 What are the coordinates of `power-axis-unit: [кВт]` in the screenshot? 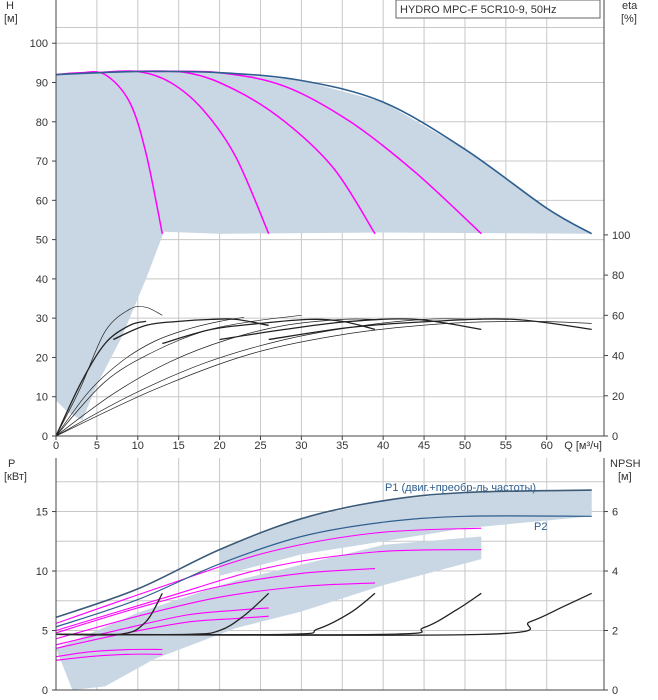 It's located at (15, 477).